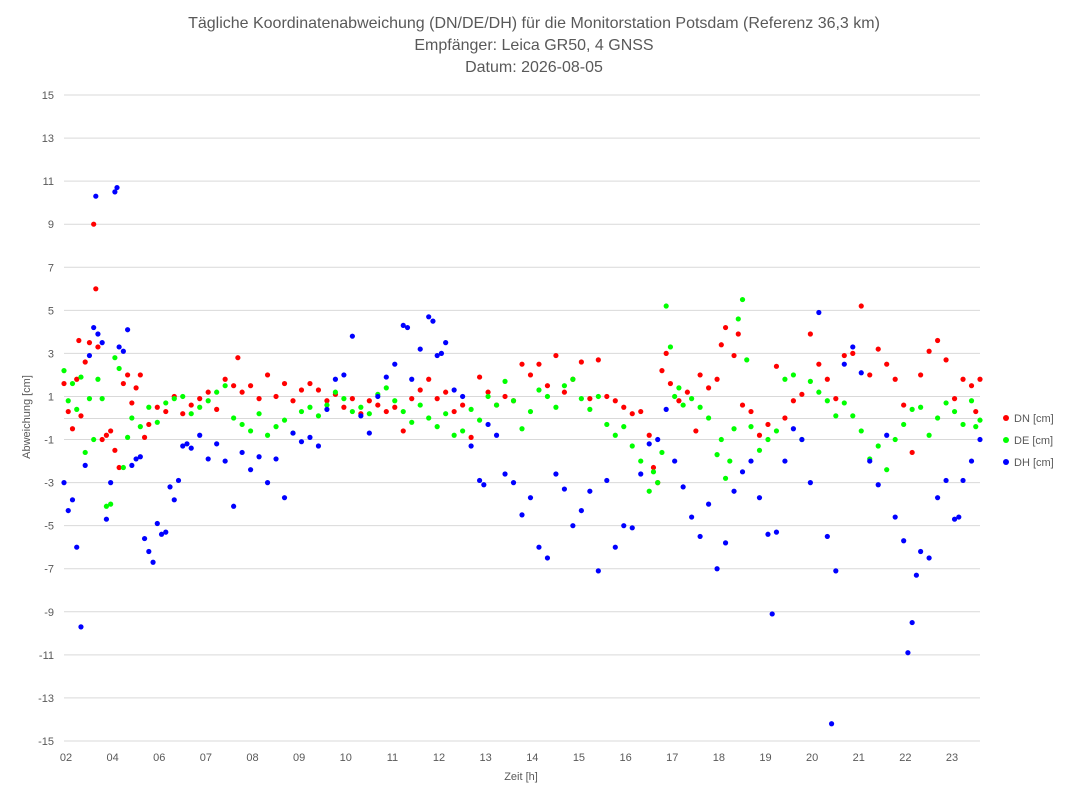 Image resolution: width=1068 pixels, height=801 pixels. I want to click on legend-marker, so click(1006, 418).